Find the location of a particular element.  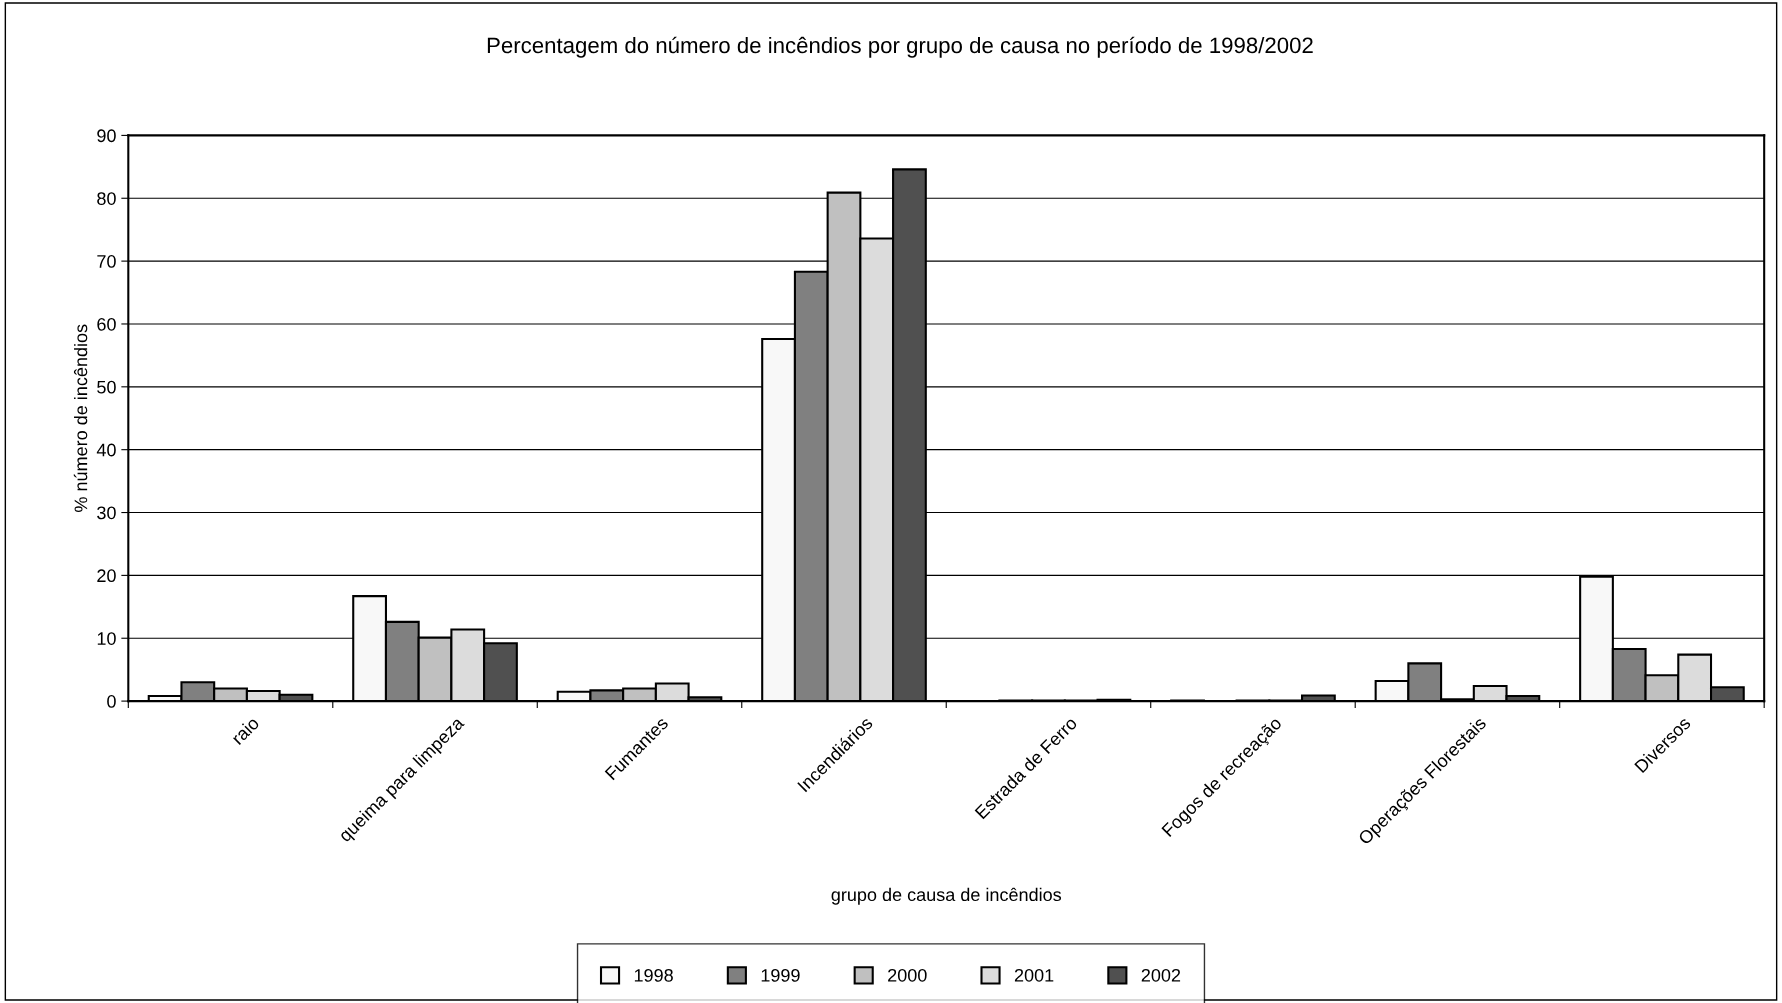

x-tick-label: raio is located at coordinates (245, 730).